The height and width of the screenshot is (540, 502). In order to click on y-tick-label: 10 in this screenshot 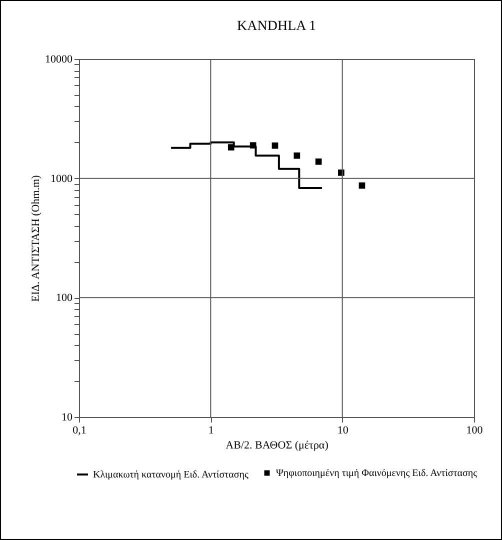, I will do `click(67, 418)`.